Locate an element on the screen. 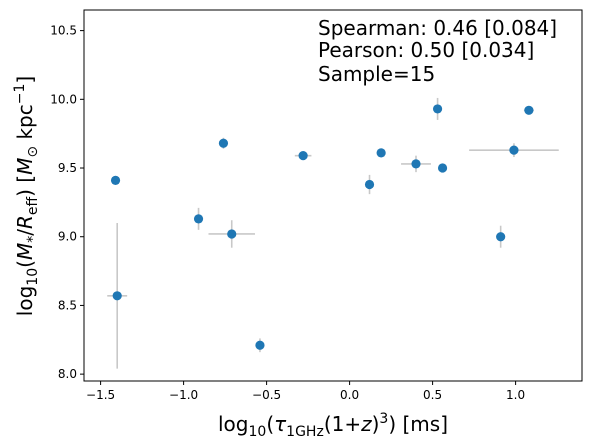 The height and width of the screenshot is (448, 590). y-tick-label: 9.0 is located at coordinates (67, 237).